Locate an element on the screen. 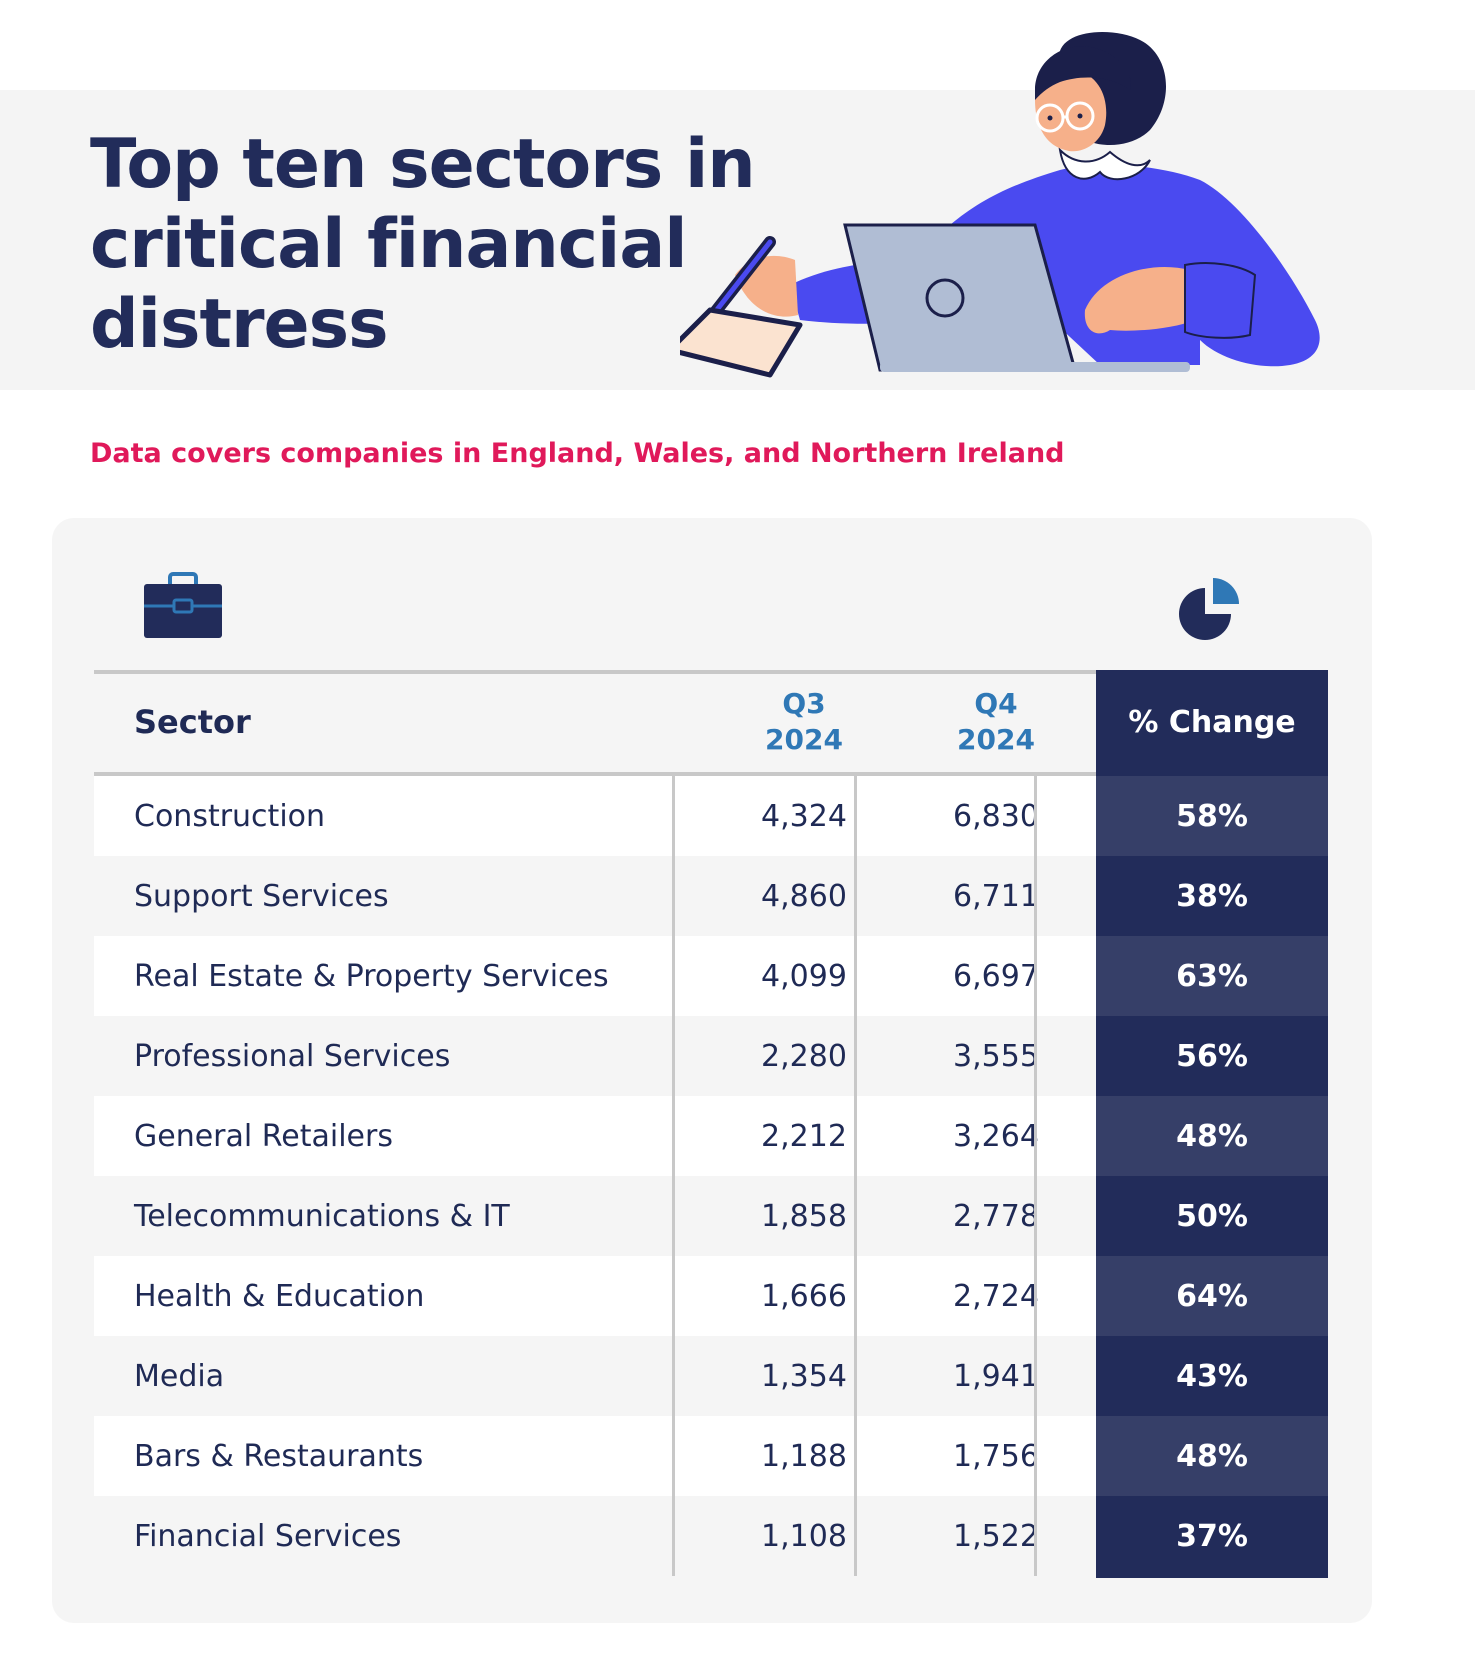 This screenshot has height=1655, width=1475. sector-cell: Real Estate & Property Services is located at coordinates (371, 976).